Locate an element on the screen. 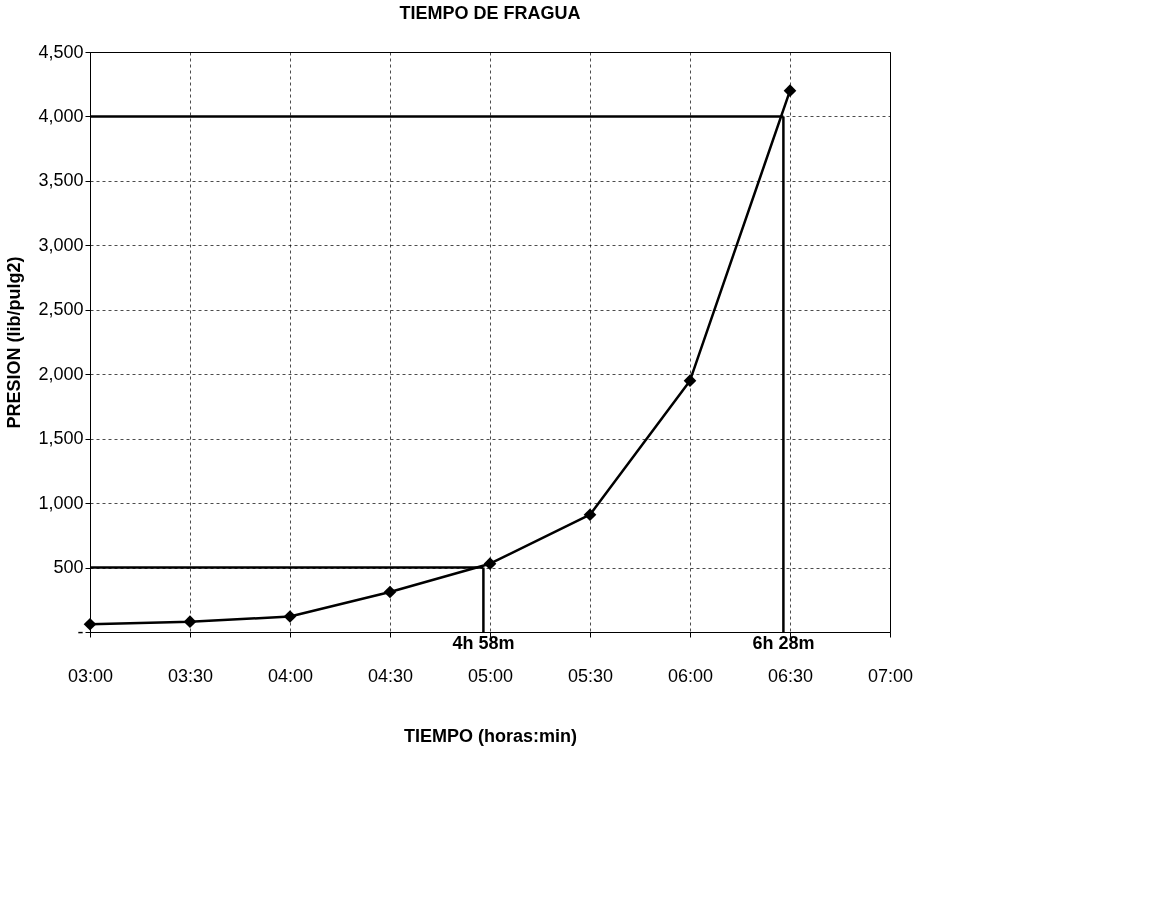 Image resolution: width=1167 pixels, height=914 pixels. y-tick-label: 1,000 is located at coordinates (61, 502).